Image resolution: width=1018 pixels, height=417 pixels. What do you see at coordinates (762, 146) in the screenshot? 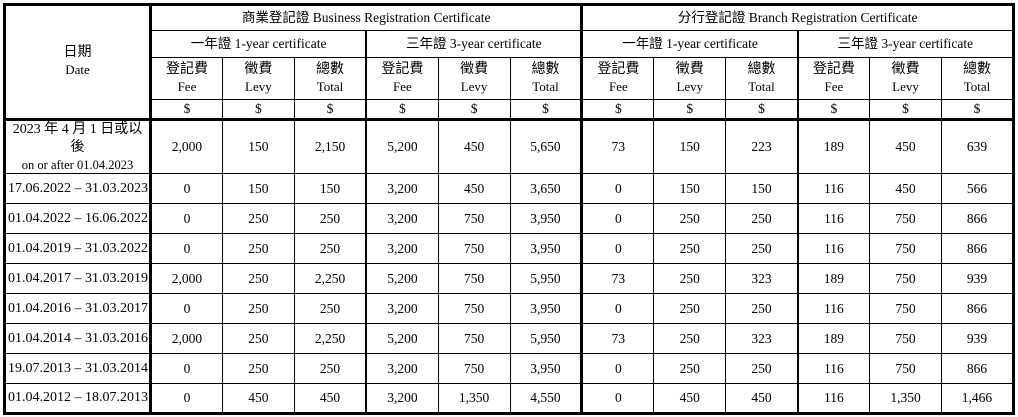
I see `value-cell: 223` at bounding box center [762, 146].